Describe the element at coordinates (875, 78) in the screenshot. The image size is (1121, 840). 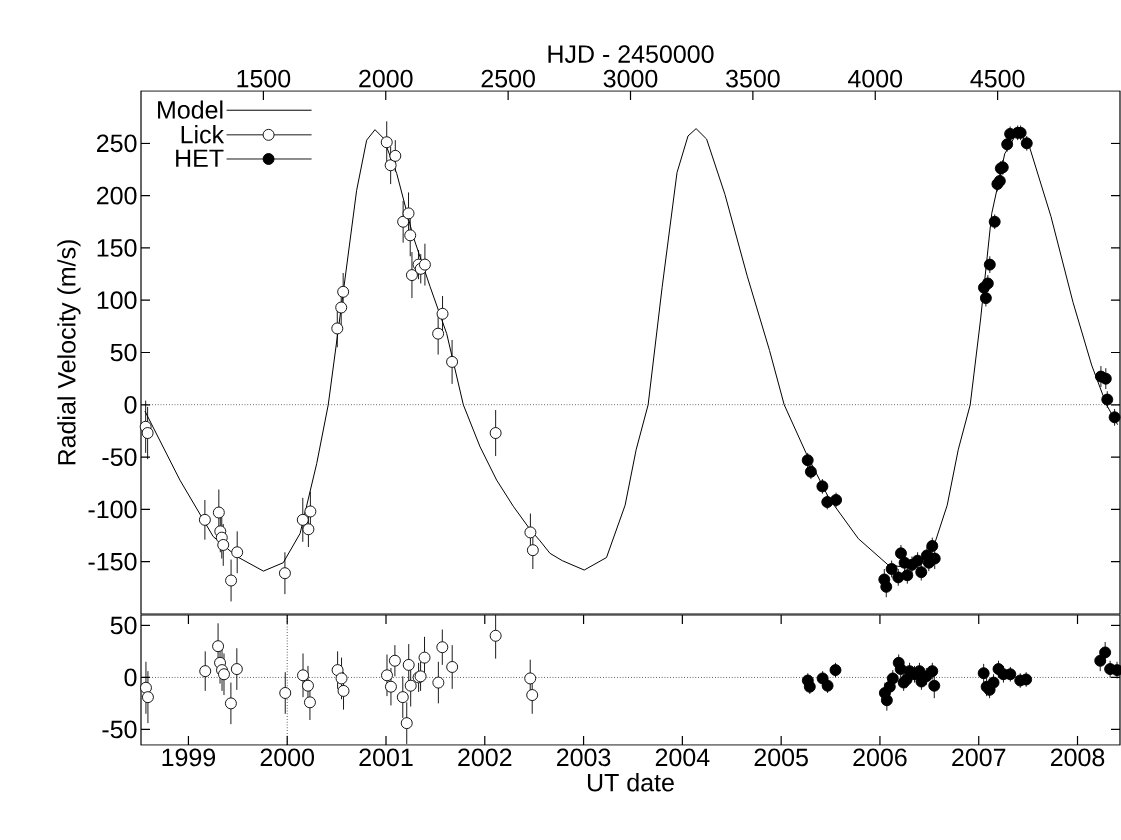
I see `x-tick-label: 4000` at that location.